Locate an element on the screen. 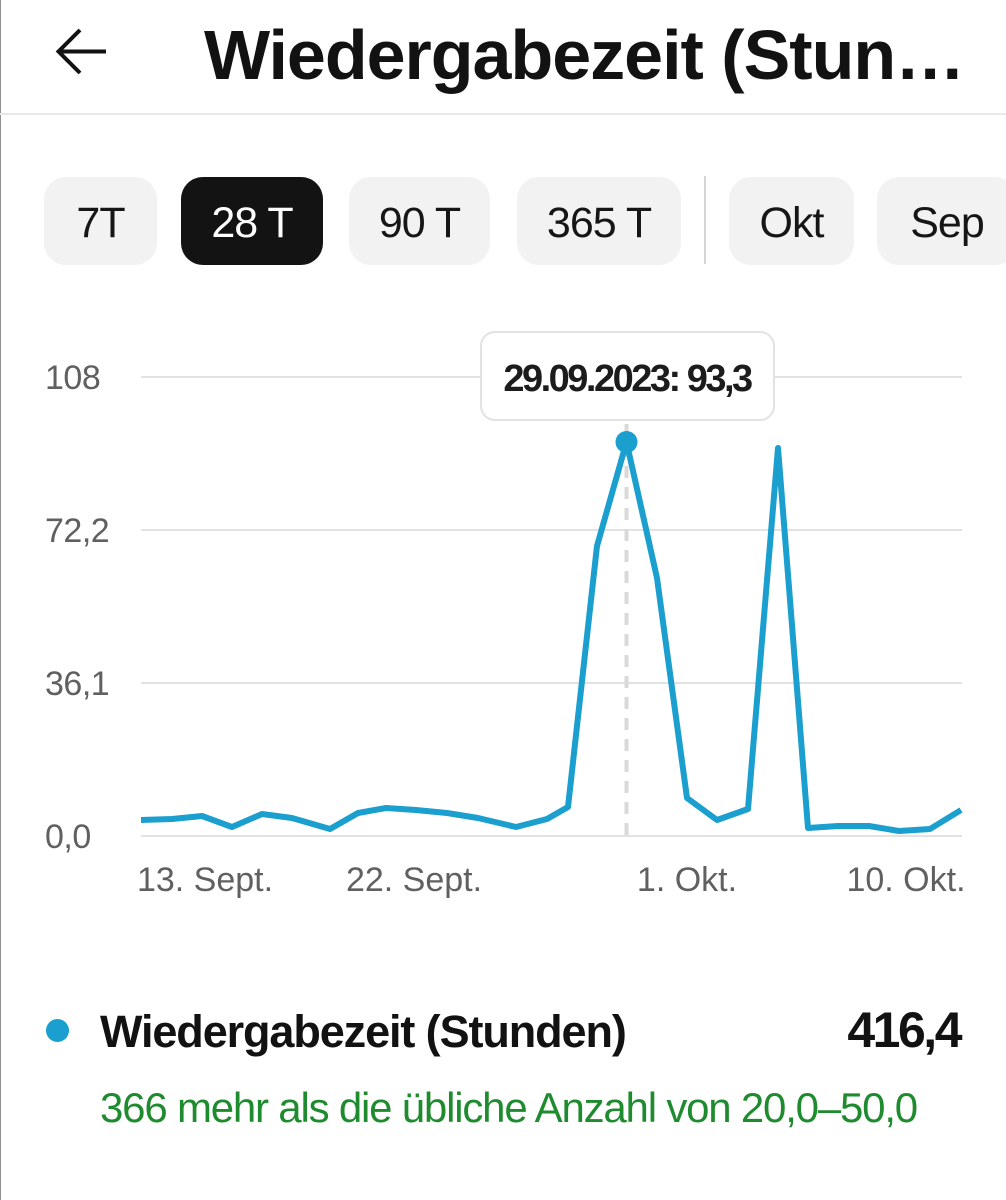  svg-text: 0,0 is located at coordinates (68, 837).